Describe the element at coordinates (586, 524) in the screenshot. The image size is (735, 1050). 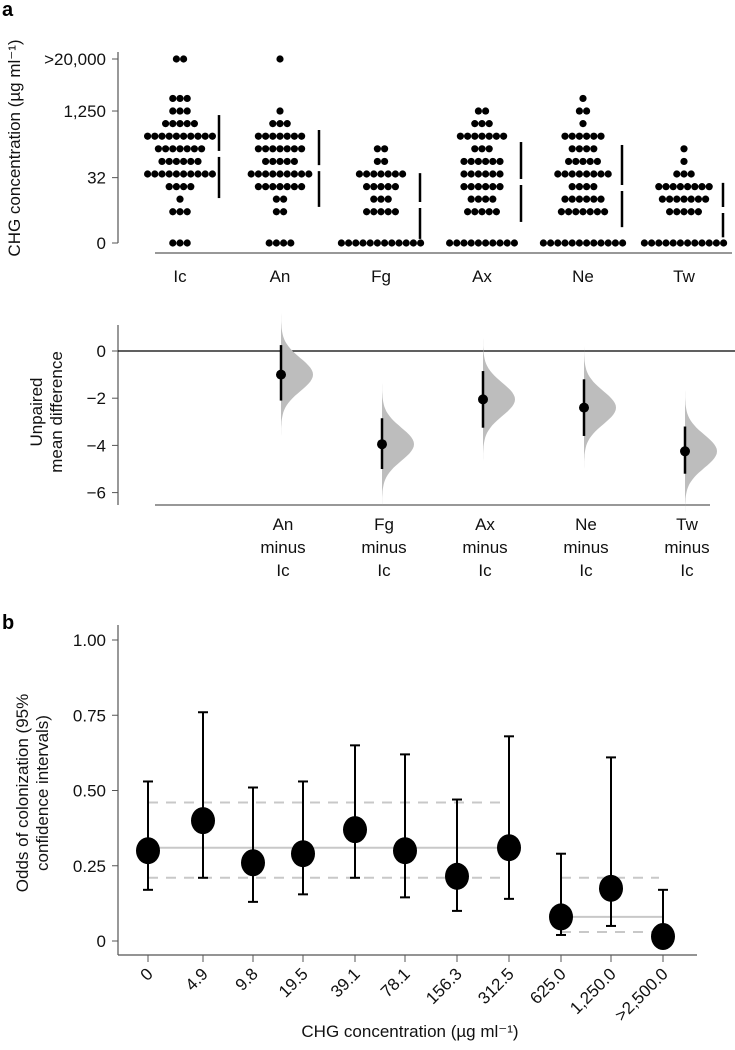
I see `x-tick-label: Ne` at that location.